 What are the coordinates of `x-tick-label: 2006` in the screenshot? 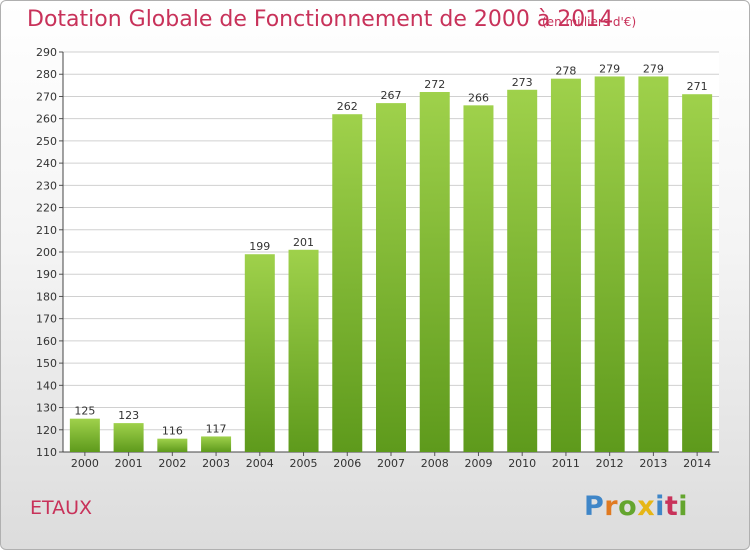 It's located at (347, 463).